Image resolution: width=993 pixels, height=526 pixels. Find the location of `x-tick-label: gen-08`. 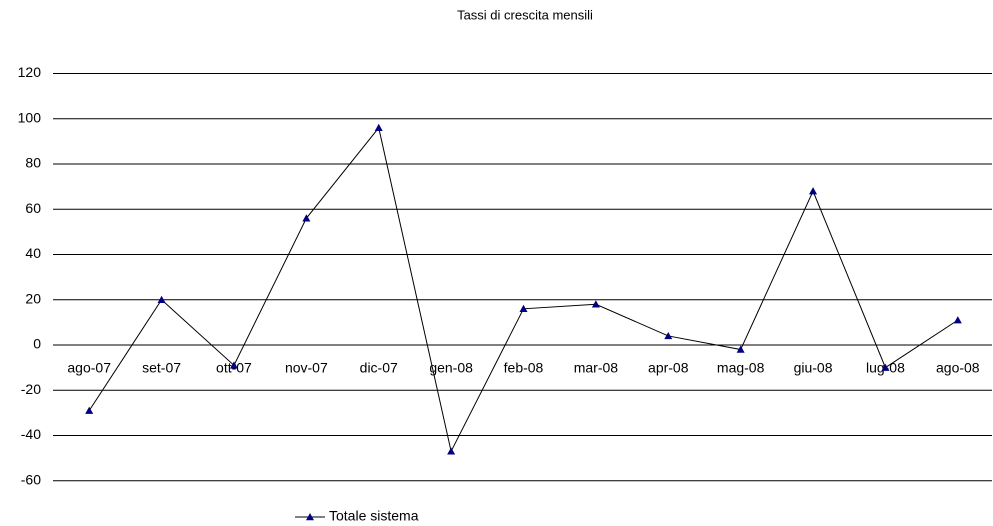

x-tick-label: gen-08 is located at coordinates (451, 368).